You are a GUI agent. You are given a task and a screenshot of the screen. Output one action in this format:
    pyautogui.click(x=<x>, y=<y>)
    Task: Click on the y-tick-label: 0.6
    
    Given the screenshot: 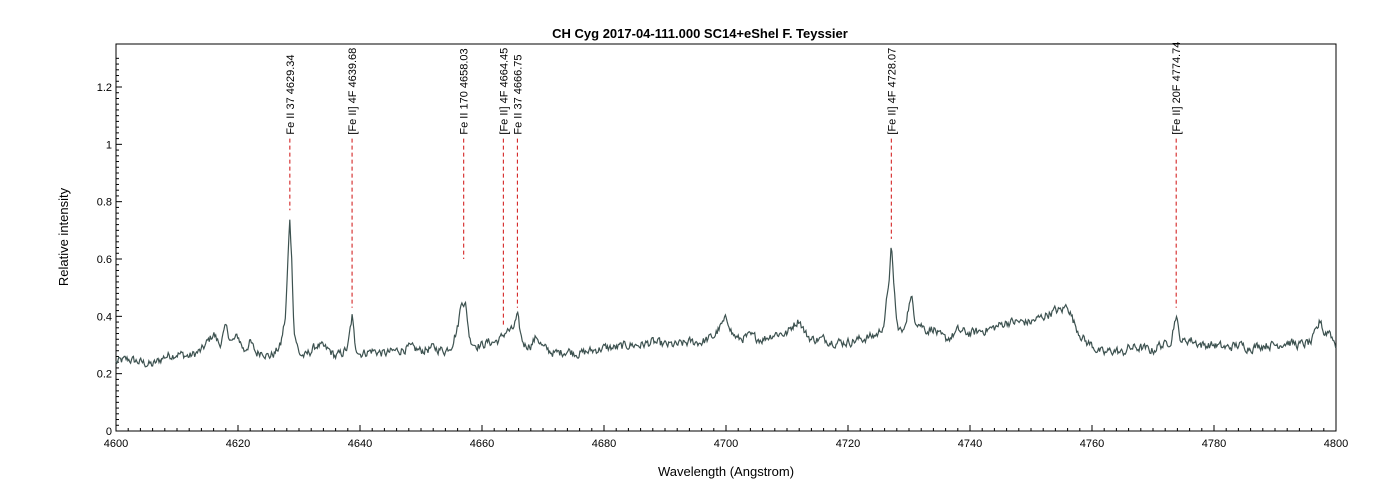 What is the action you would take?
    pyautogui.click(x=104, y=260)
    